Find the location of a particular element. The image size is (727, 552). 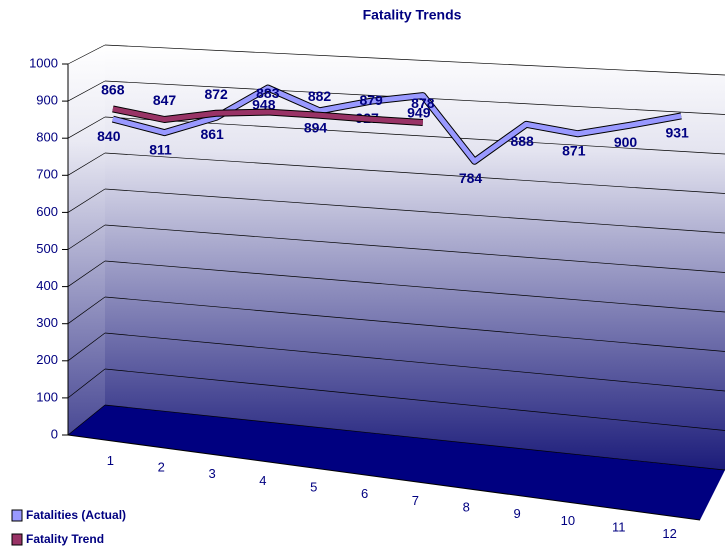

x-tick-label: 1 is located at coordinates (110, 460).